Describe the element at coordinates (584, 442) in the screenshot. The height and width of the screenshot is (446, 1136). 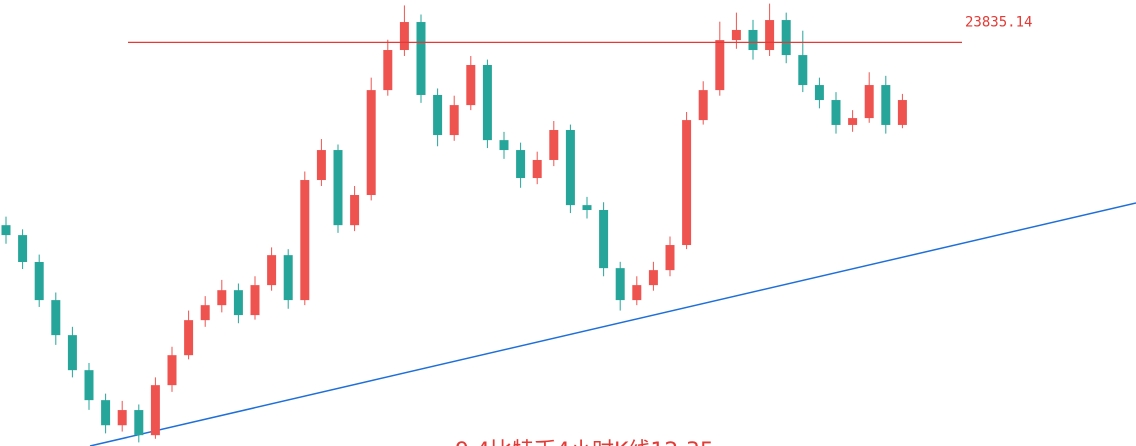
I see `annotation: 9.4比特币4小时K线12:35` at that location.